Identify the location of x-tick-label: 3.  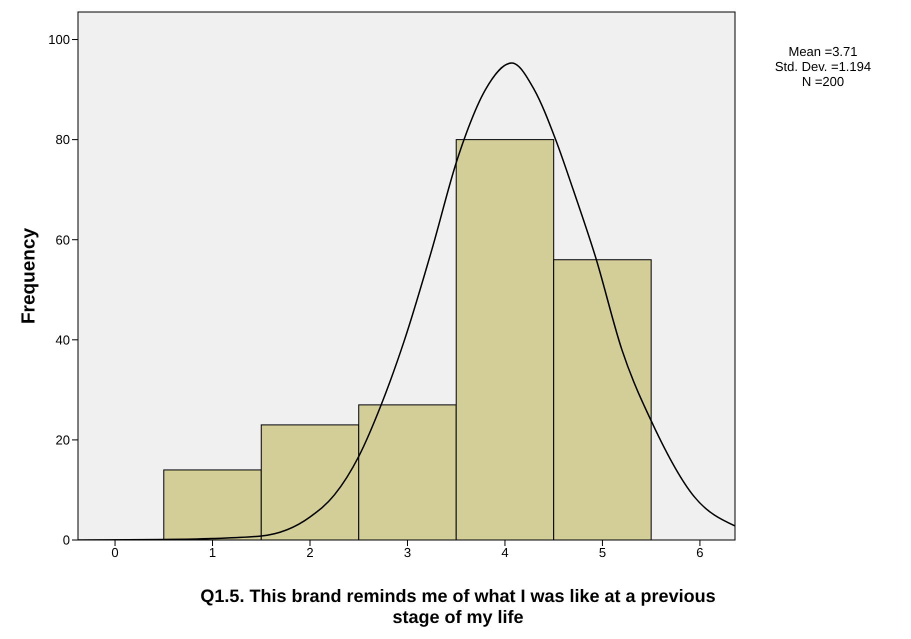
(408, 552).